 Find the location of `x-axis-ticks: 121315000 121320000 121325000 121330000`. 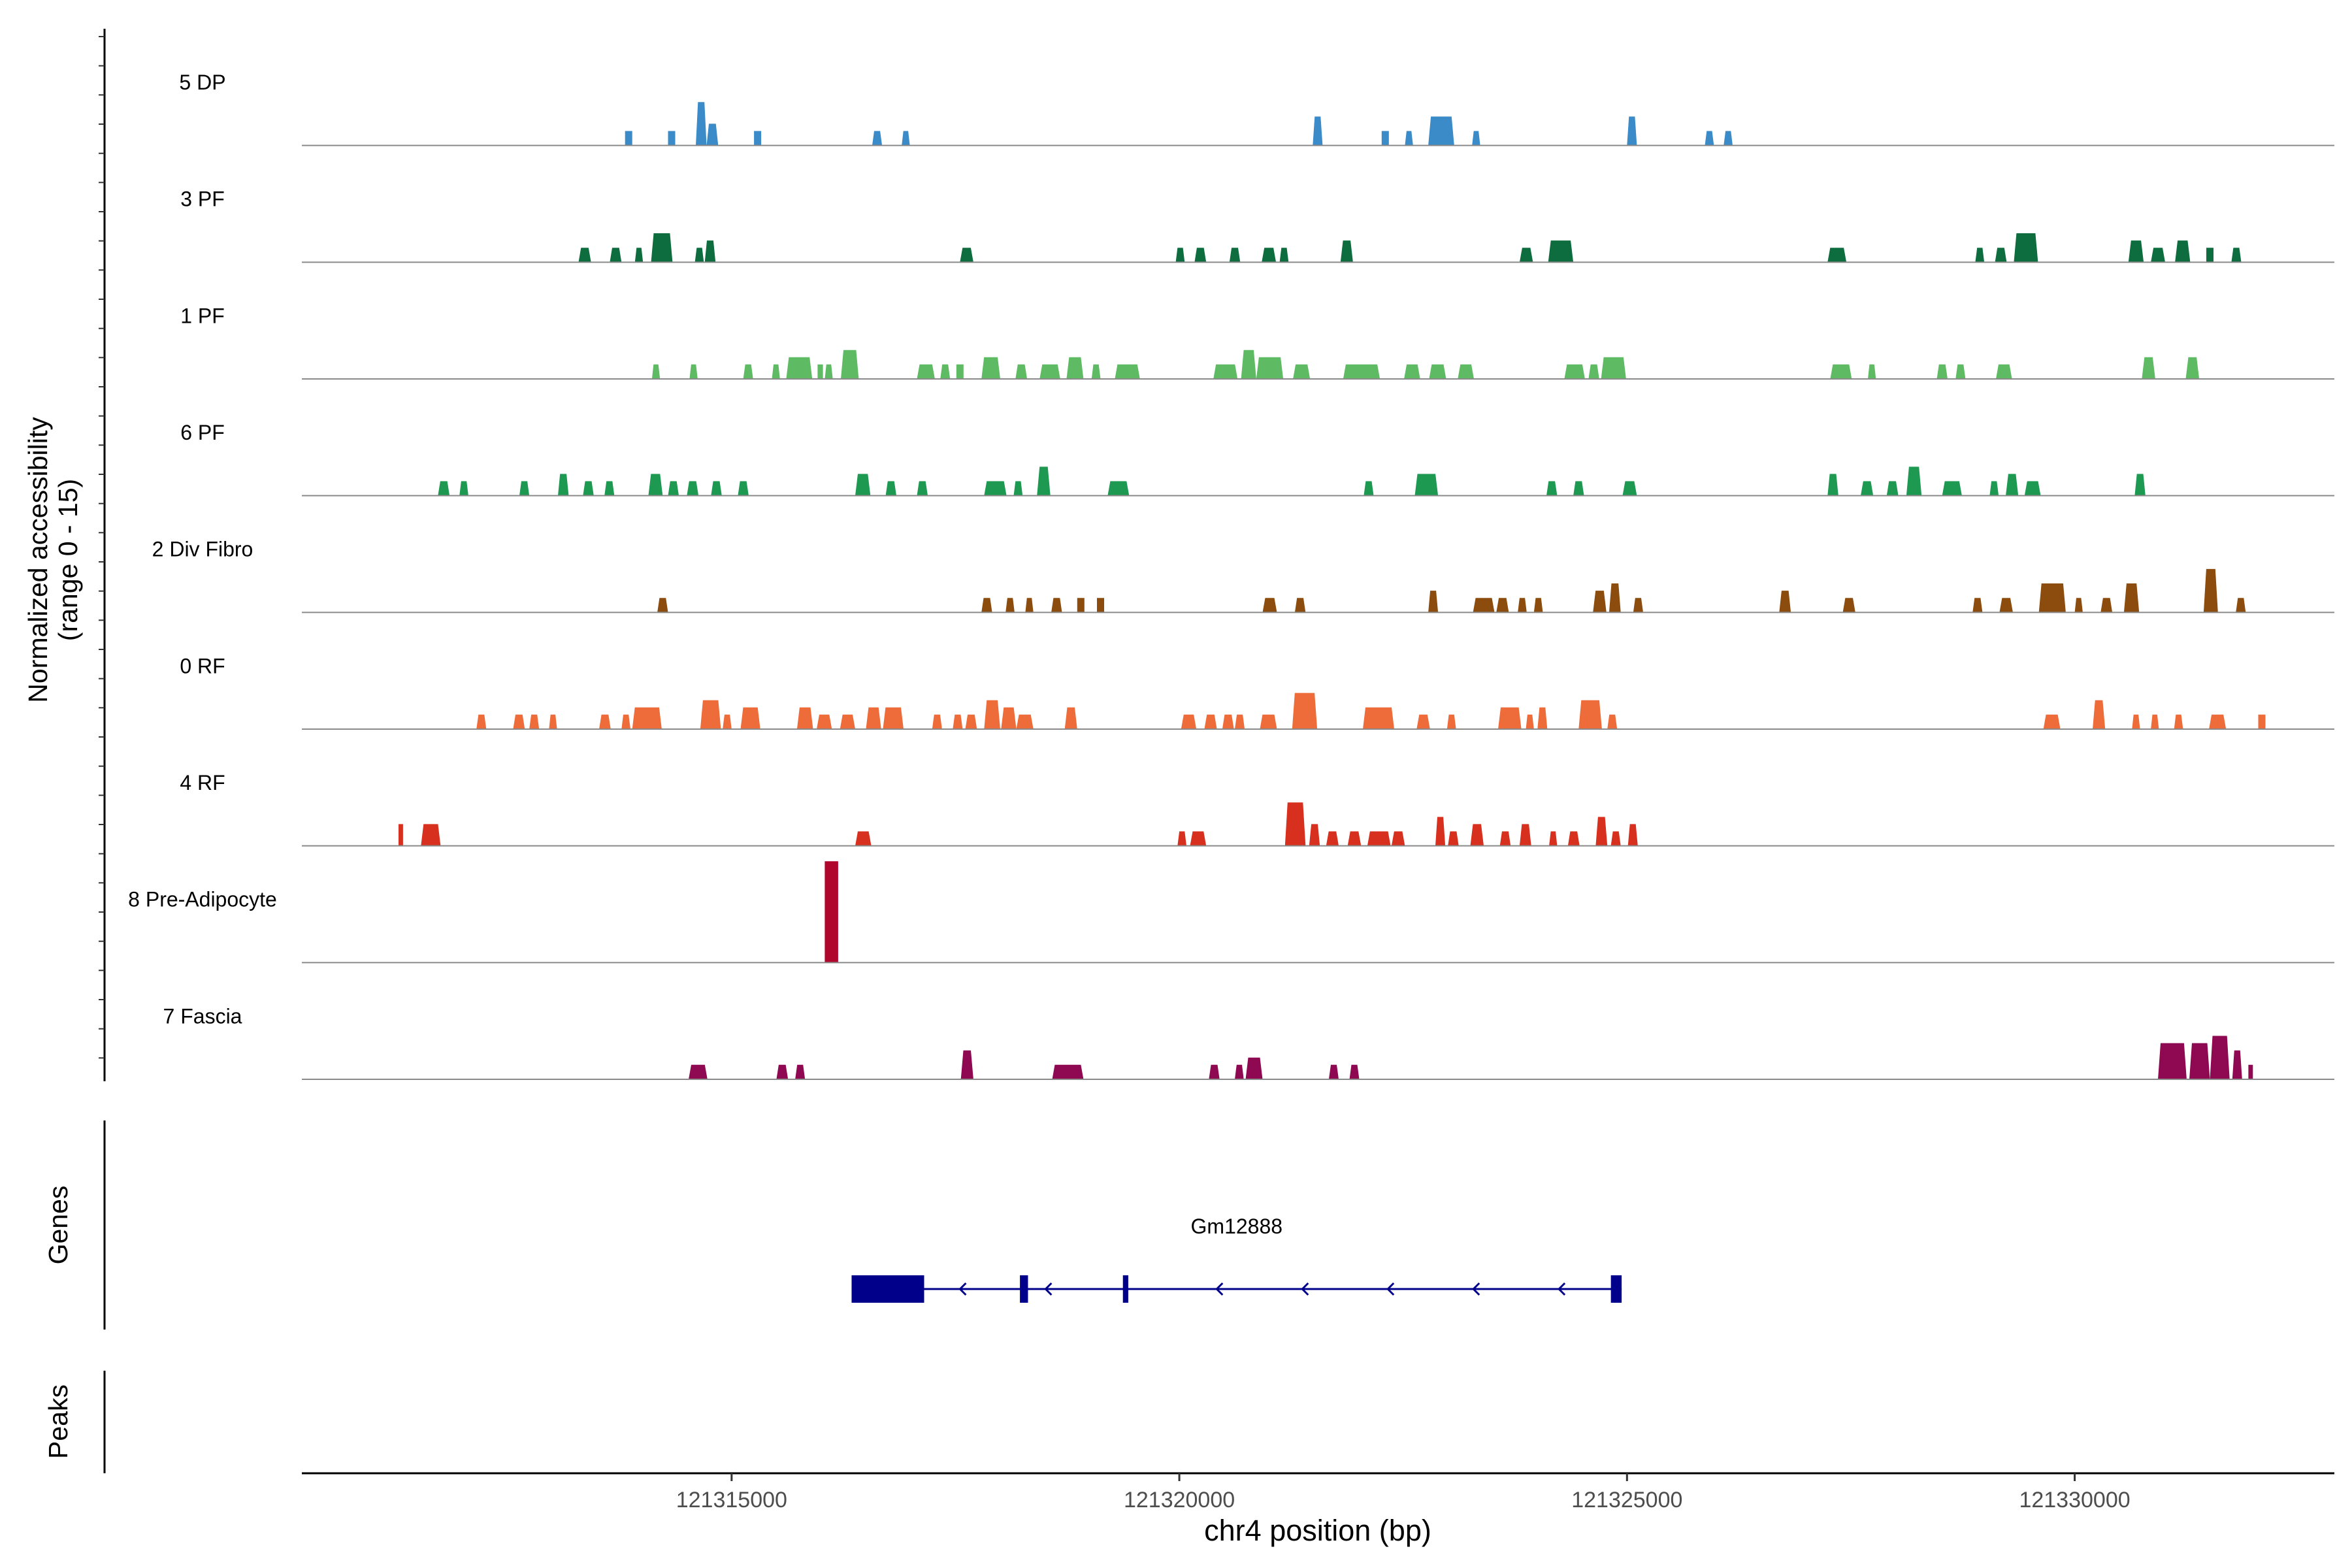

x-axis-ticks: 121315000 121320000 121325000 121330000 is located at coordinates (1403, 1492).